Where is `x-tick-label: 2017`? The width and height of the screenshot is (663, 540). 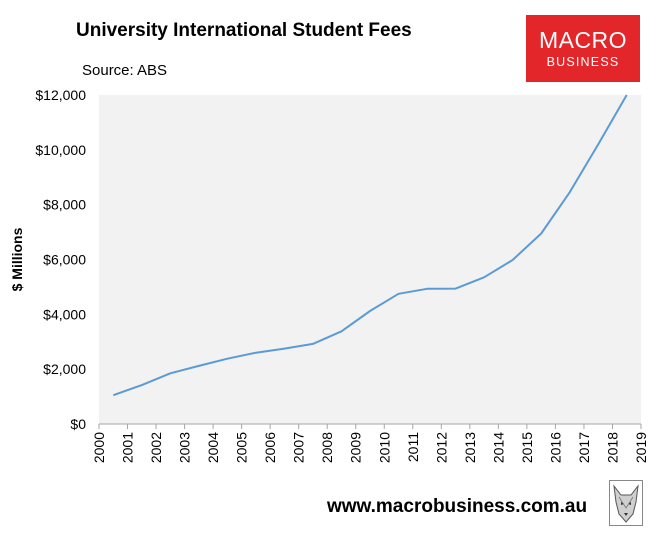
x-tick-label: 2017 is located at coordinates (584, 447).